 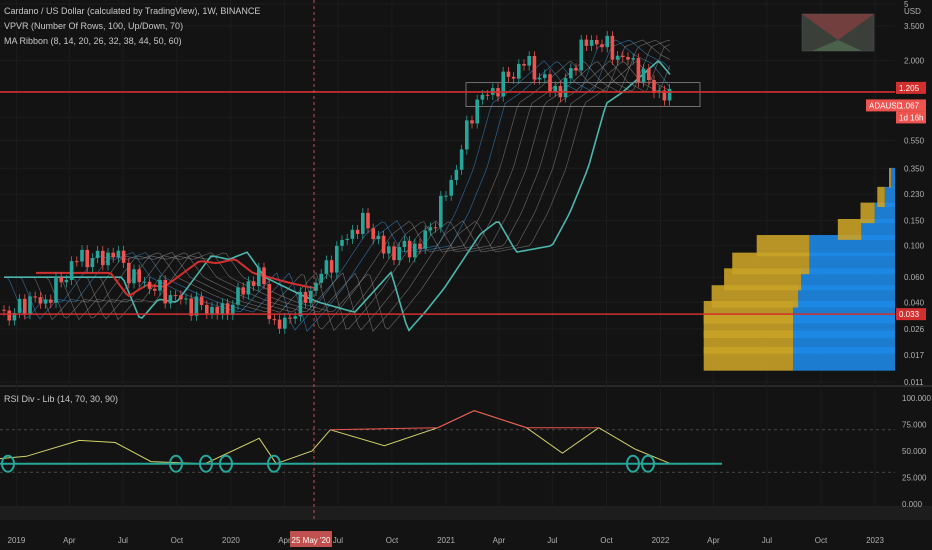 What do you see at coordinates (909, 105) in the screenshot?
I see `current-price-label: 1.067` at bounding box center [909, 105].